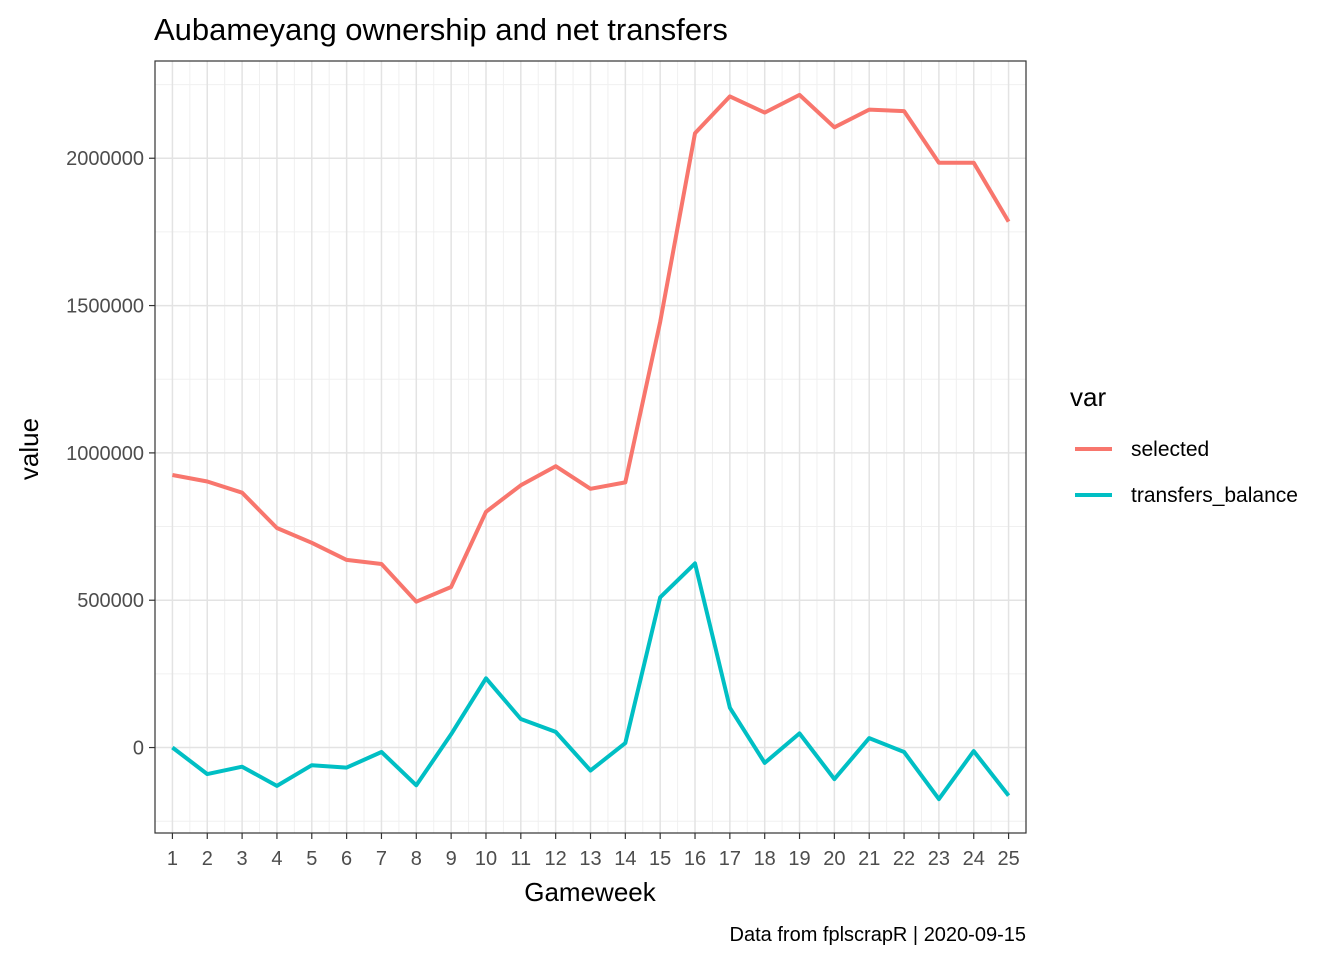 Image resolution: width=1344 pixels, height=960 pixels. What do you see at coordinates (939, 859) in the screenshot?
I see `x-tick-label: 23` at bounding box center [939, 859].